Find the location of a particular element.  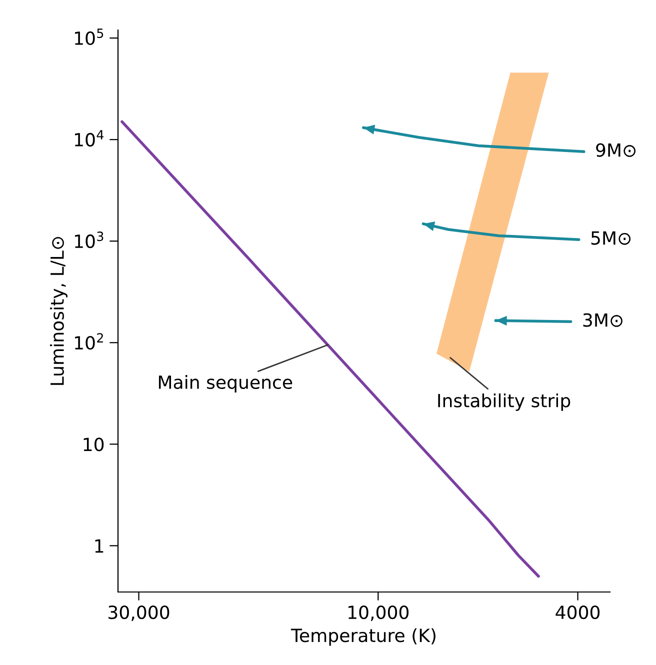

x-tick-label: 30,000 is located at coordinates (139, 614).